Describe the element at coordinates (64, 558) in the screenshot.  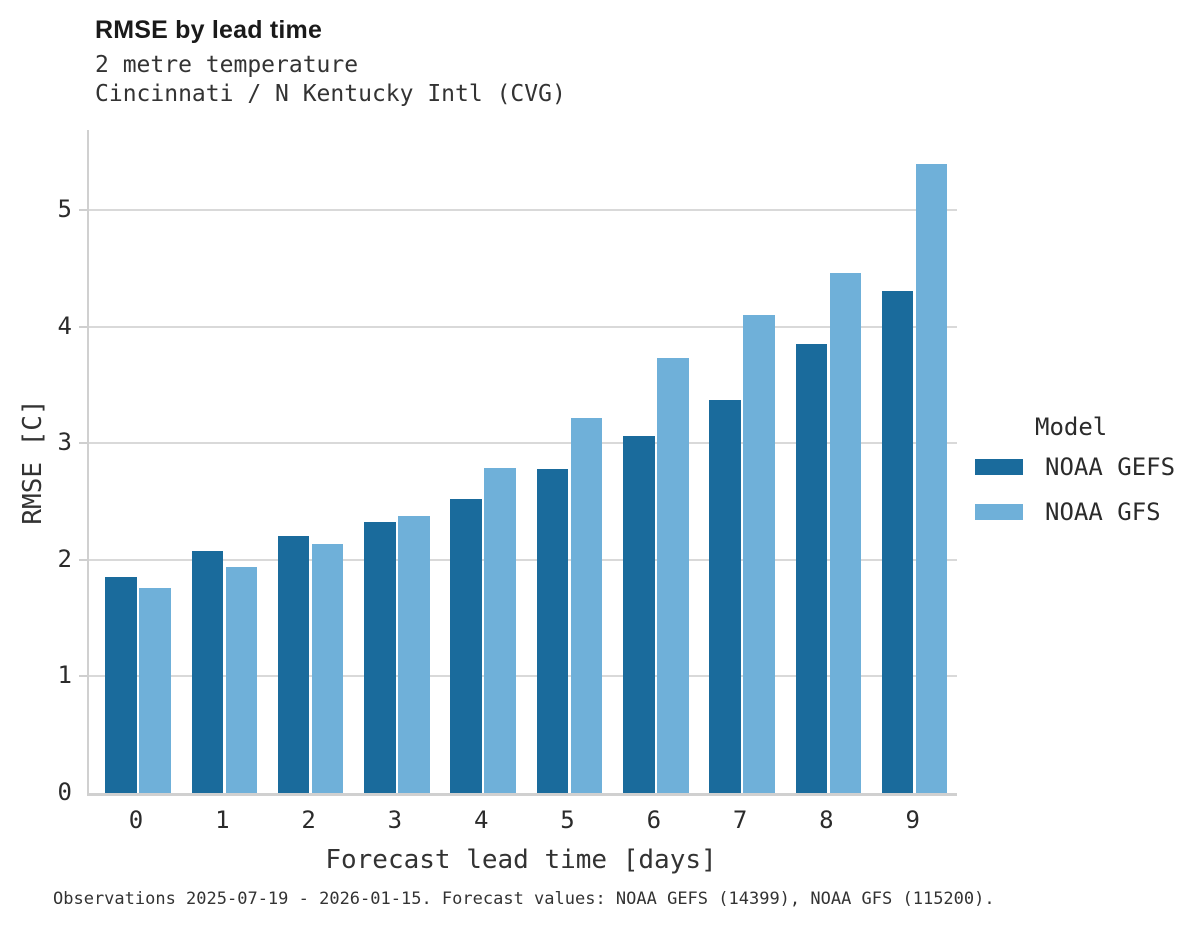
I see `y-tick-label-2: 2` at that location.